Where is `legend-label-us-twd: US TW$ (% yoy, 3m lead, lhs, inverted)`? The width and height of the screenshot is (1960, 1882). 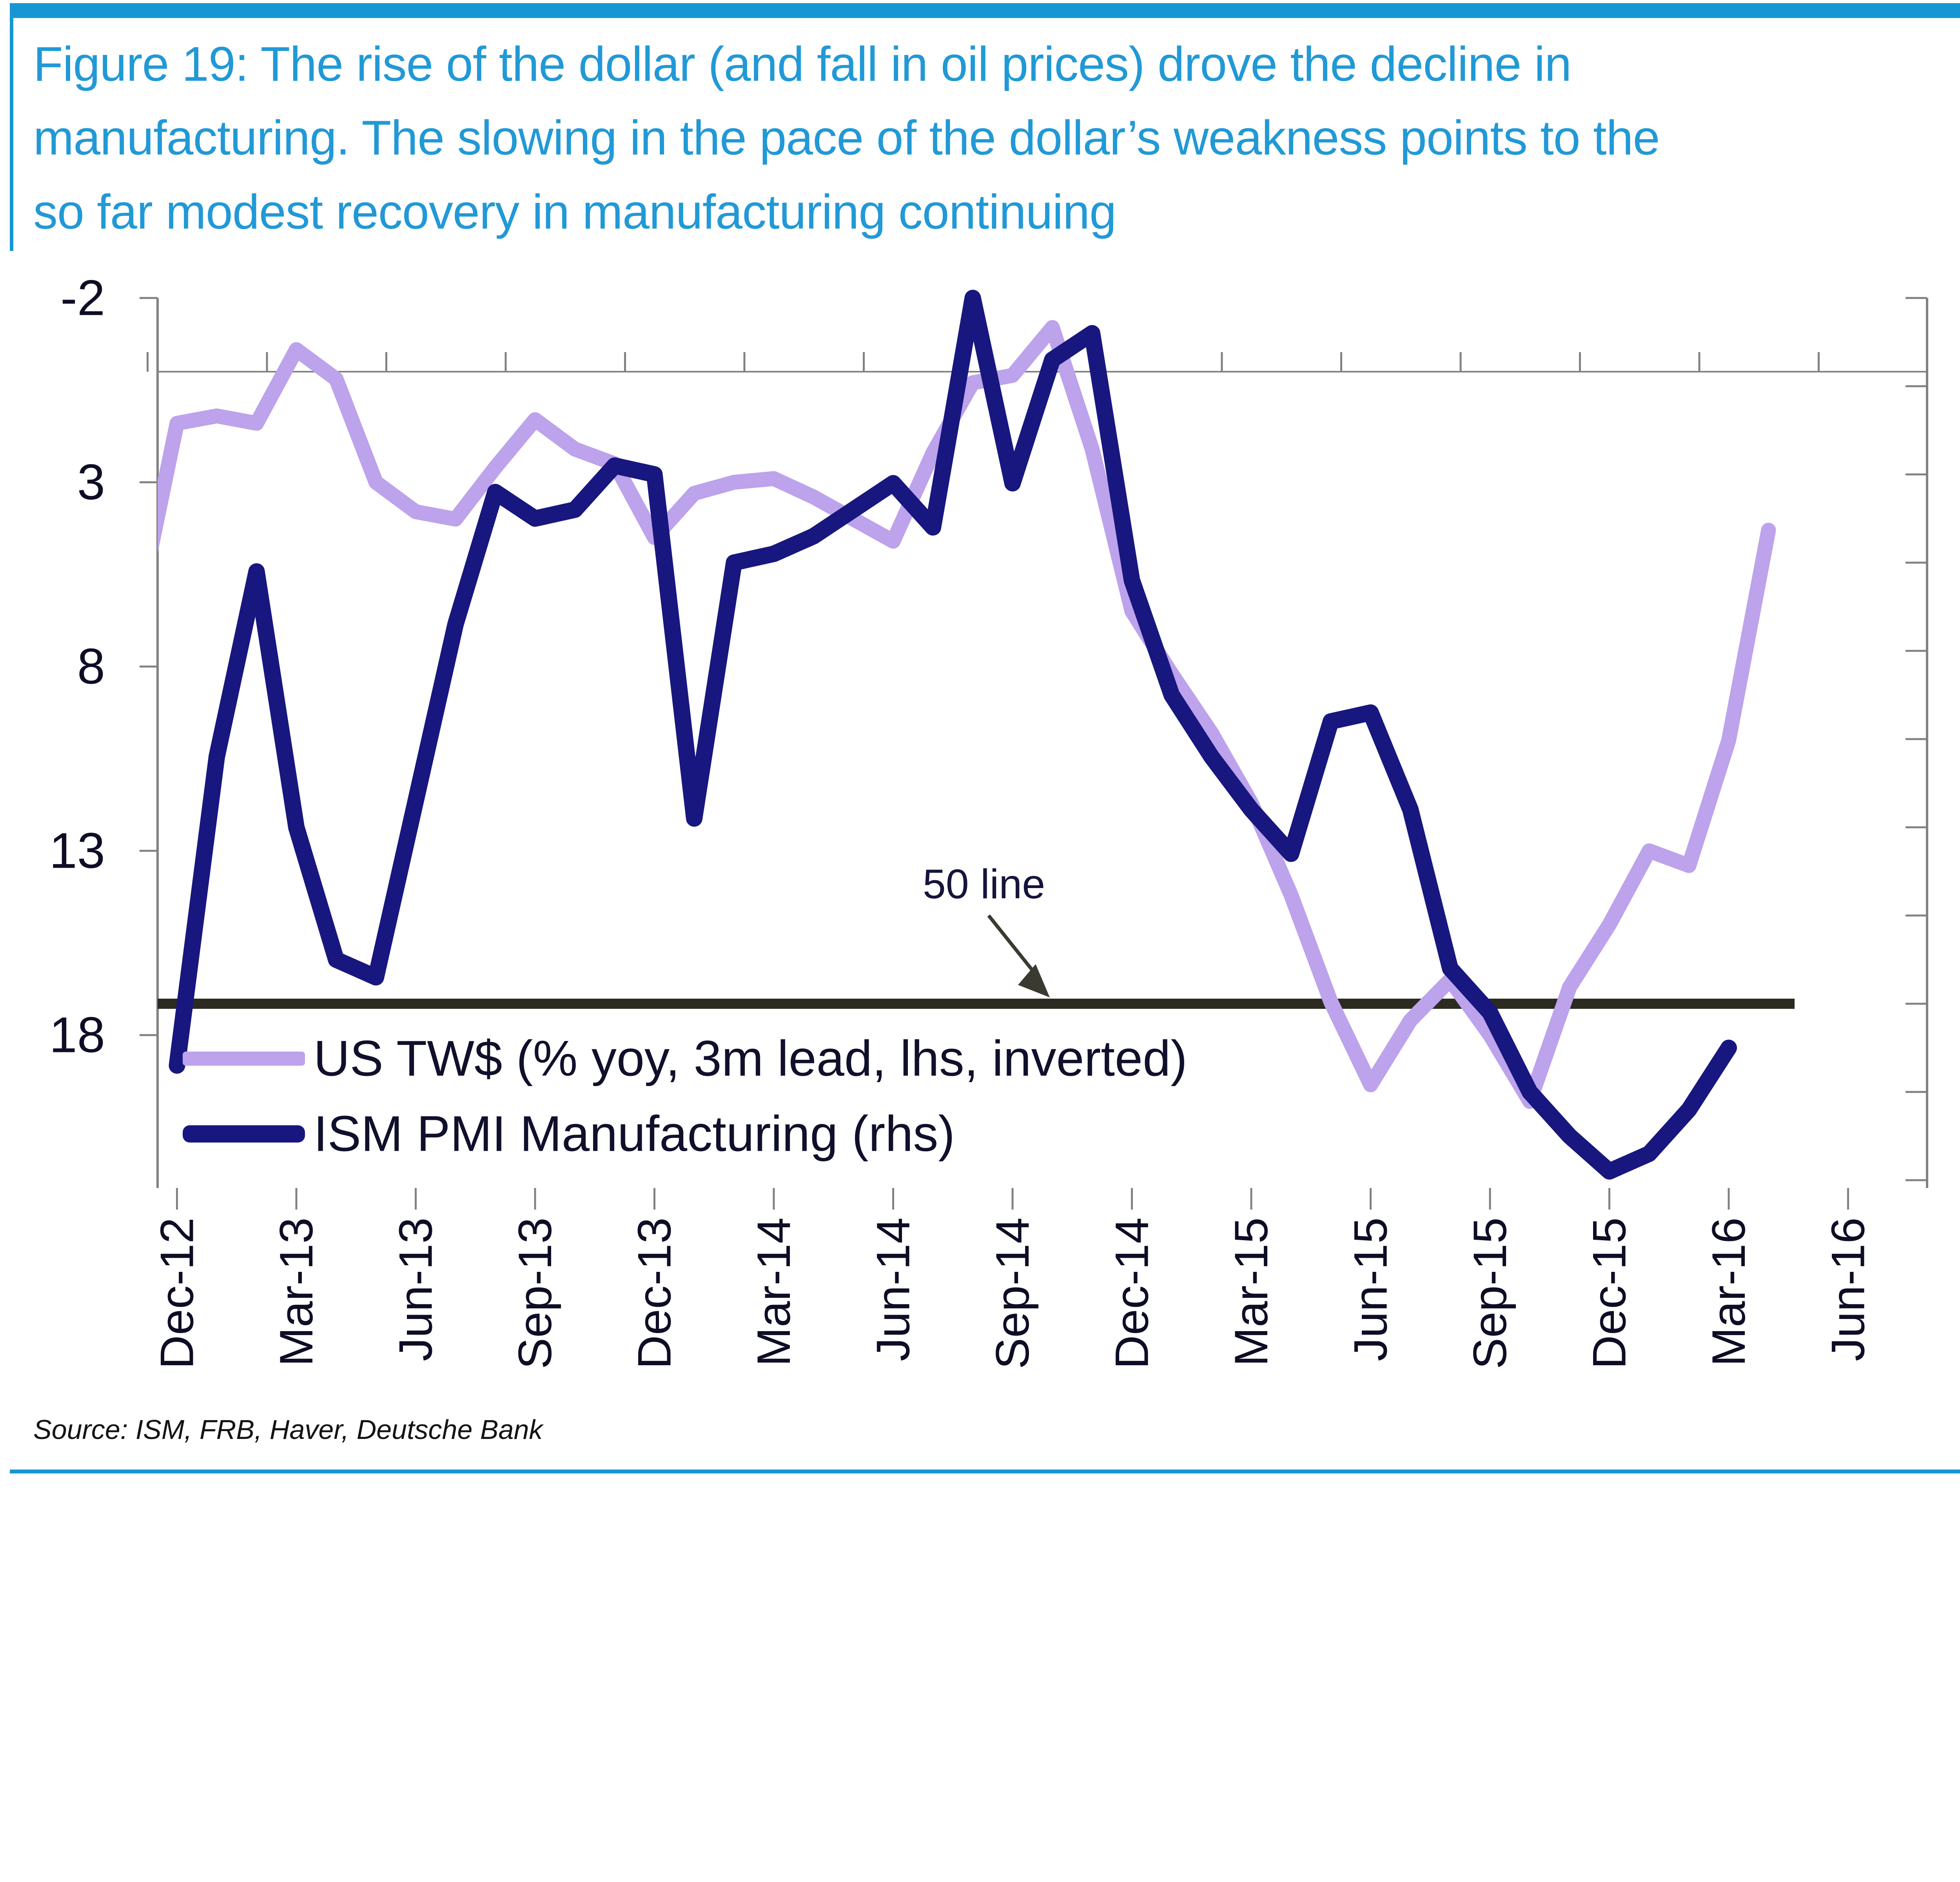
legend-label-us-twd: US TW$ (% yoy, 3m lead, lhs, inverted) is located at coordinates (750, 1059).